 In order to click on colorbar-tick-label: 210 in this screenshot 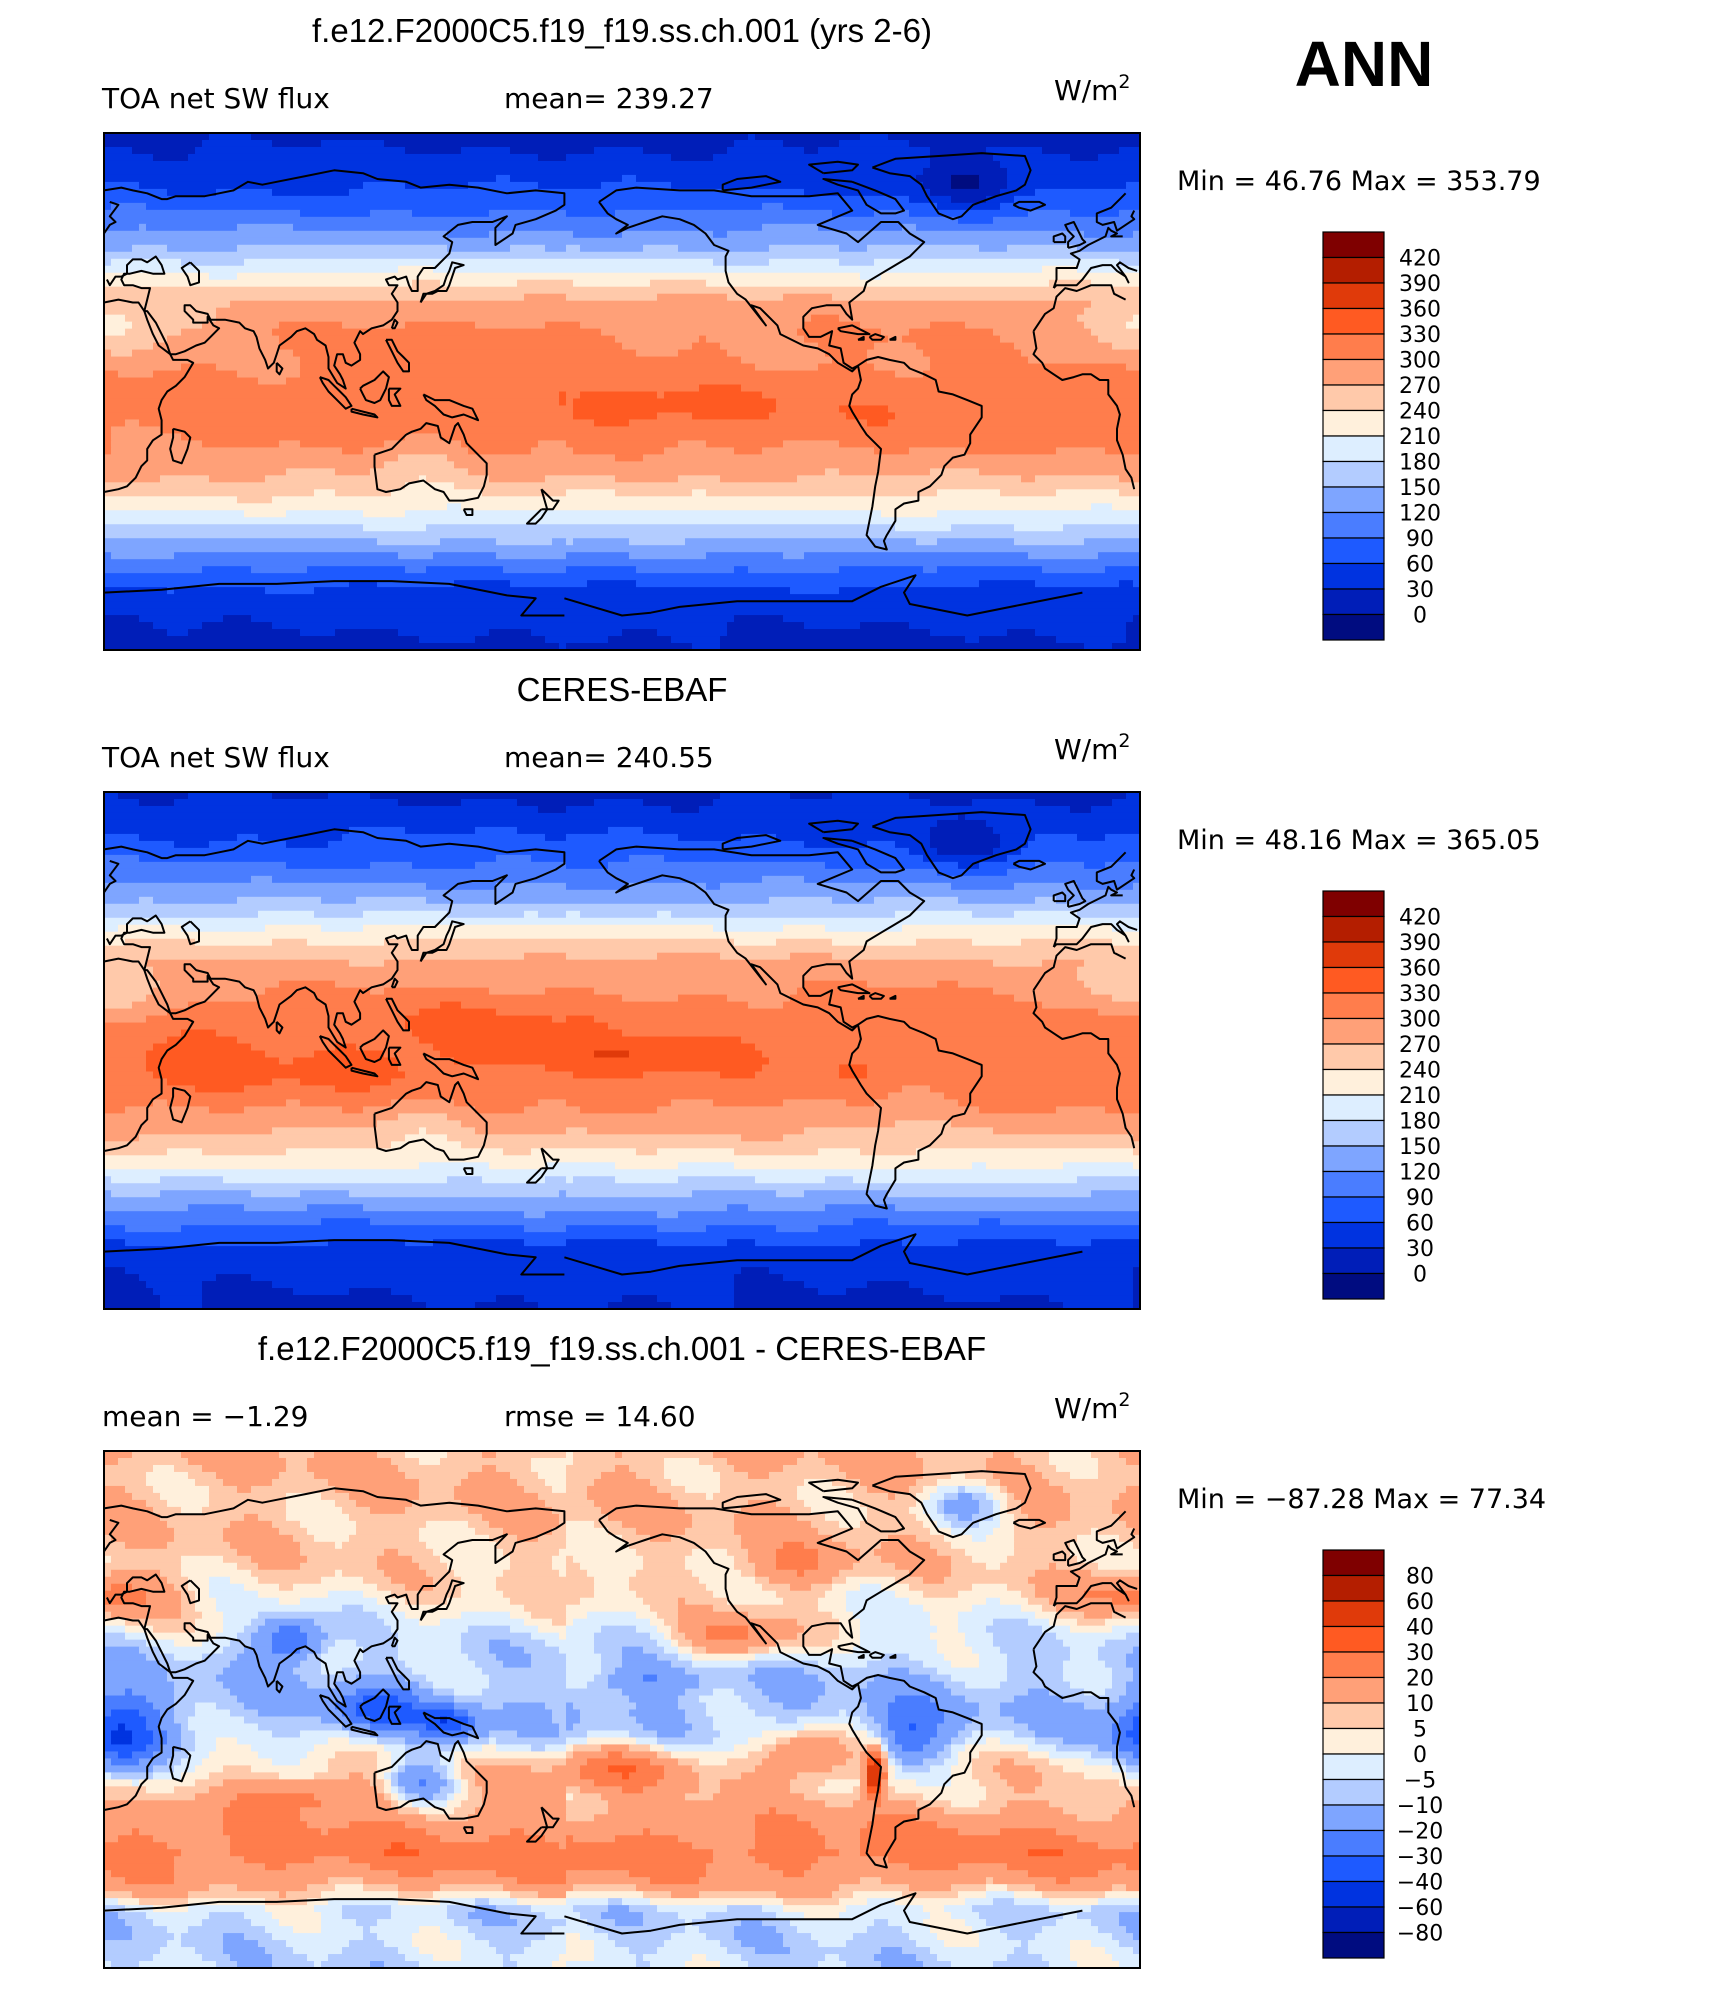, I will do `click(1420, 437)`.